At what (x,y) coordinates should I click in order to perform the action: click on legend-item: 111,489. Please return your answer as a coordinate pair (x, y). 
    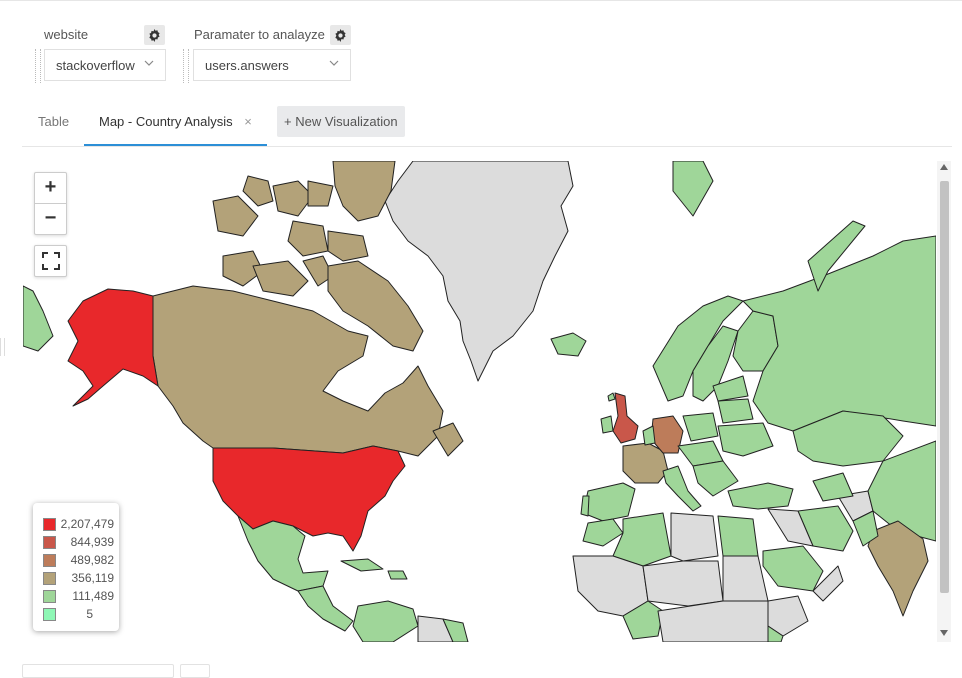
    Looking at the image, I should click on (76, 596).